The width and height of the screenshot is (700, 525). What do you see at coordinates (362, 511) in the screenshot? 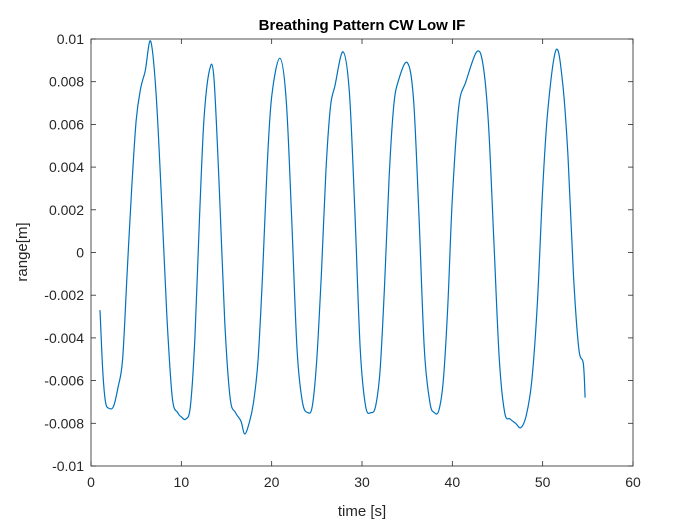
I see `x-axis-label: time [s]` at bounding box center [362, 511].